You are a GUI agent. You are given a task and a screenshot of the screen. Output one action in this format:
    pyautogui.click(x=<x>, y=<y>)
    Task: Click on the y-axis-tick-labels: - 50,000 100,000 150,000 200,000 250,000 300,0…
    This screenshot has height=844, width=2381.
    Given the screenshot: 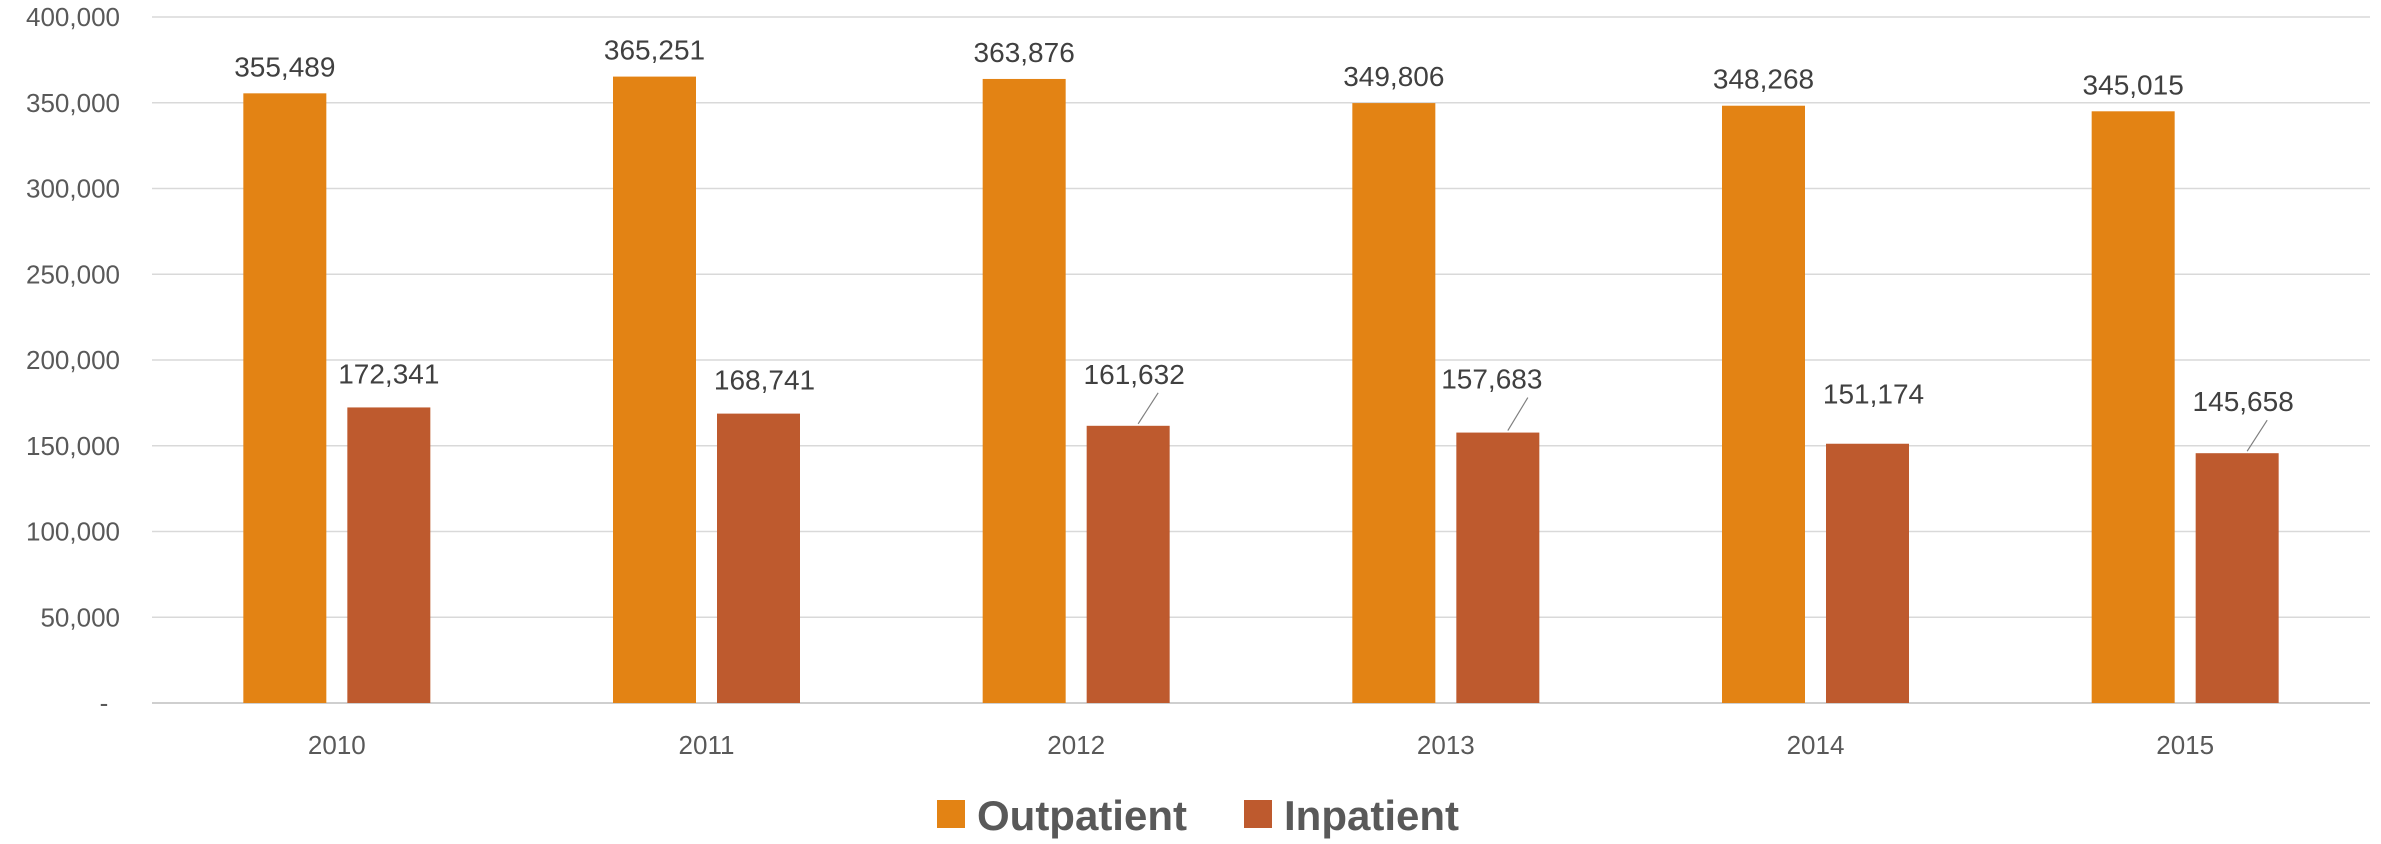 What is the action you would take?
    pyautogui.click(x=73, y=360)
    